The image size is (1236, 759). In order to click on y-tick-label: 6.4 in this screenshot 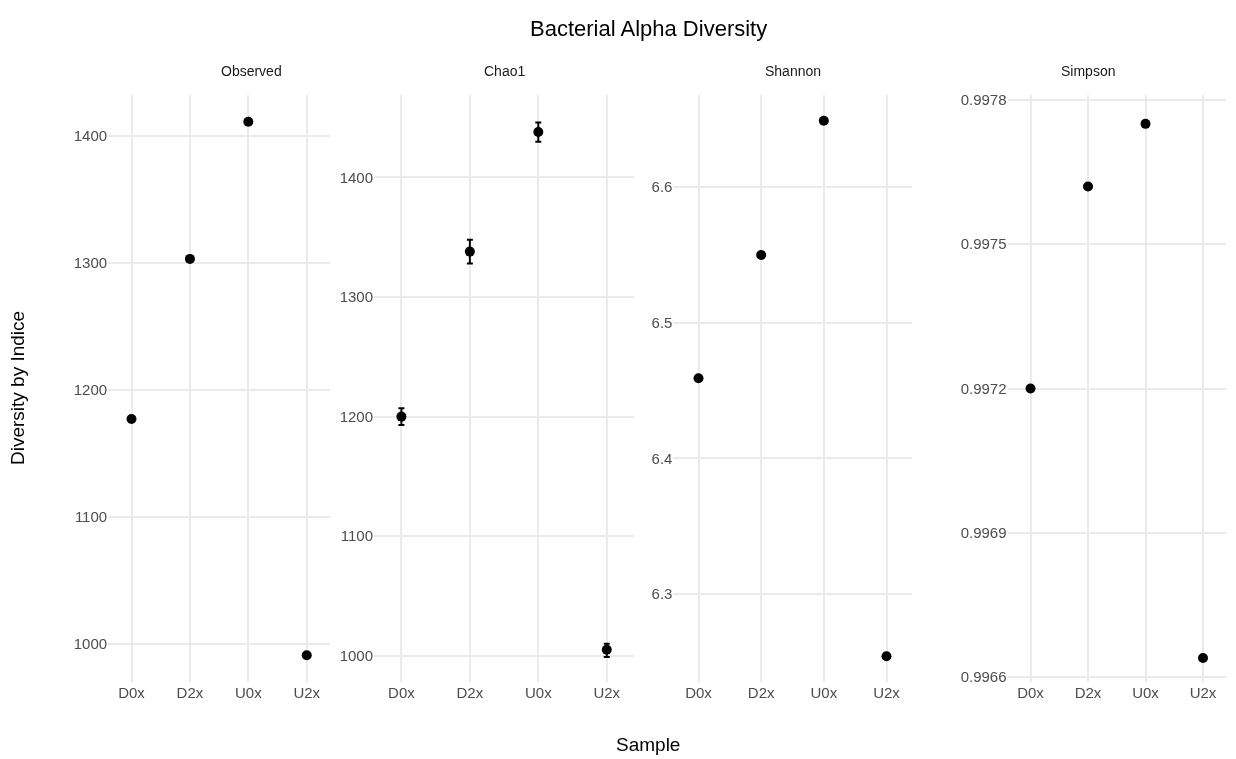, I will do `click(662, 458)`.